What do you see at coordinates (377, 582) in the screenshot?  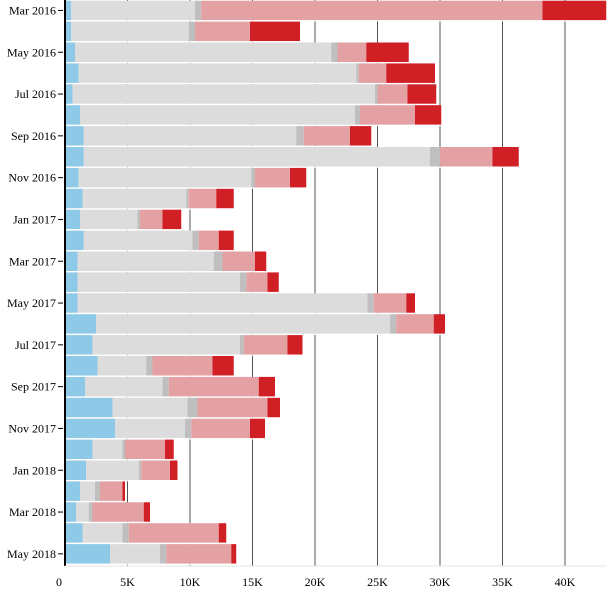 I see `x-tick-label: 25K` at bounding box center [377, 582].